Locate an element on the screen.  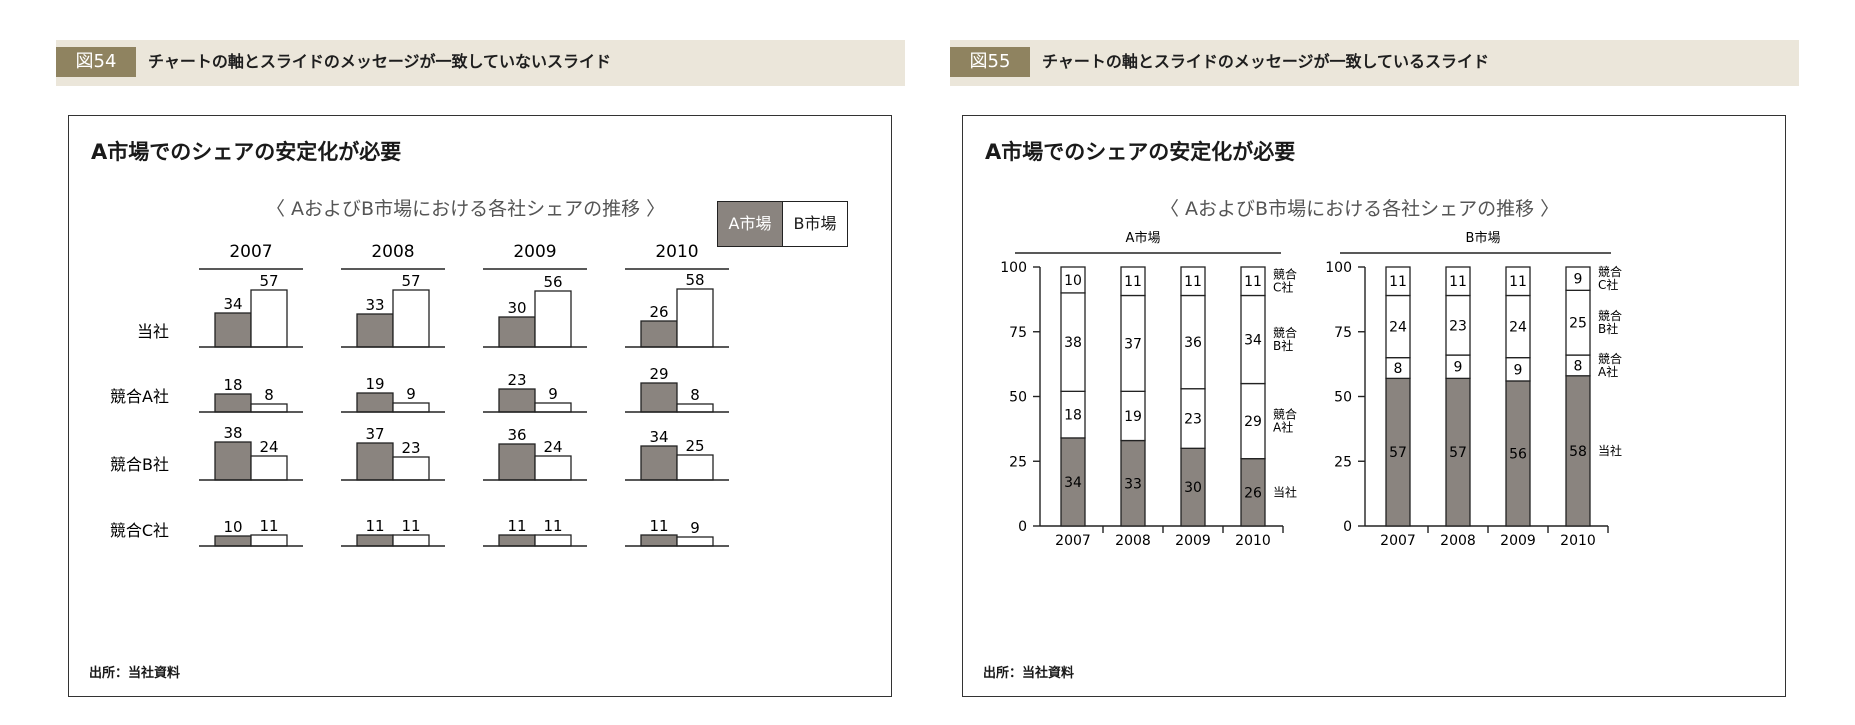
series-label: C社 is located at coordinates (1283, 287).